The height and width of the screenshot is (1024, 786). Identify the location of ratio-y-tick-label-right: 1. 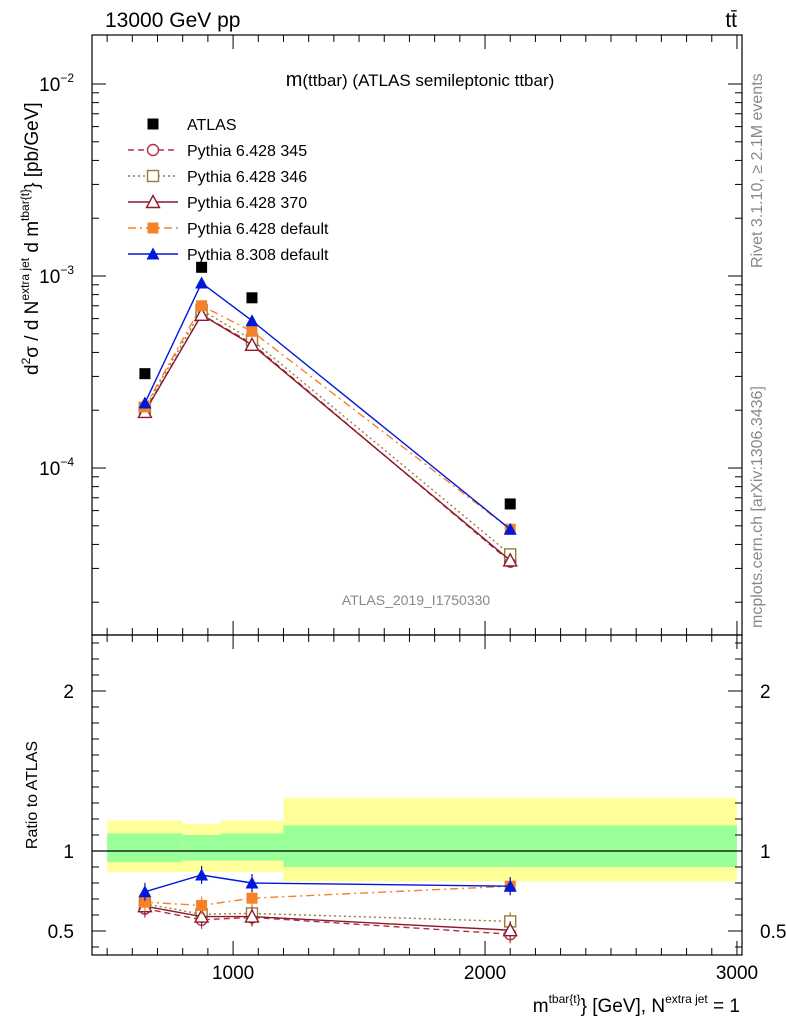
(765, 852).